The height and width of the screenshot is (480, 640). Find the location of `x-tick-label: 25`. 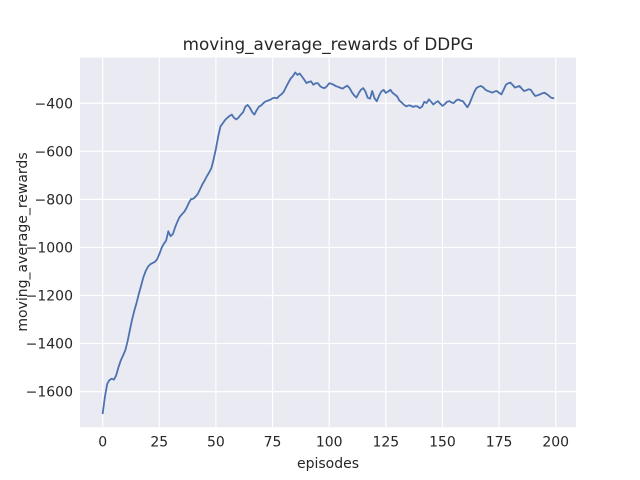

x-tick-label: 25 is located at coordinates (159, 443).